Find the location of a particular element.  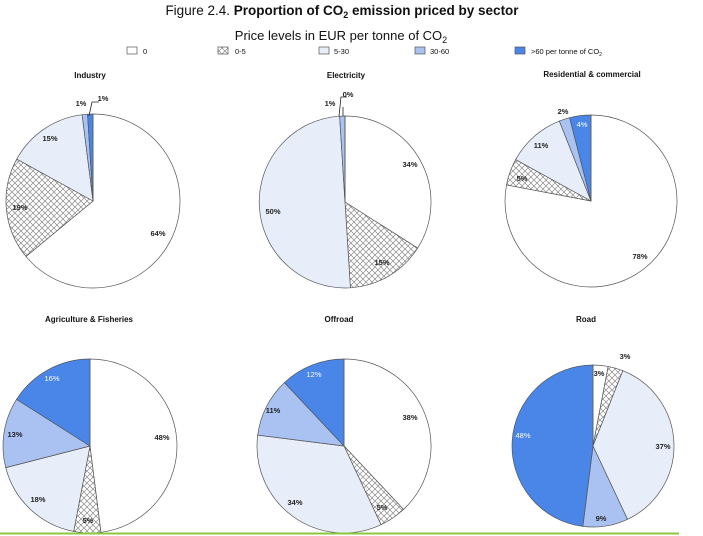

pie-chart-1: Electricity 34% 15% 50% 1% 0% is located at coordinates (345, 180).